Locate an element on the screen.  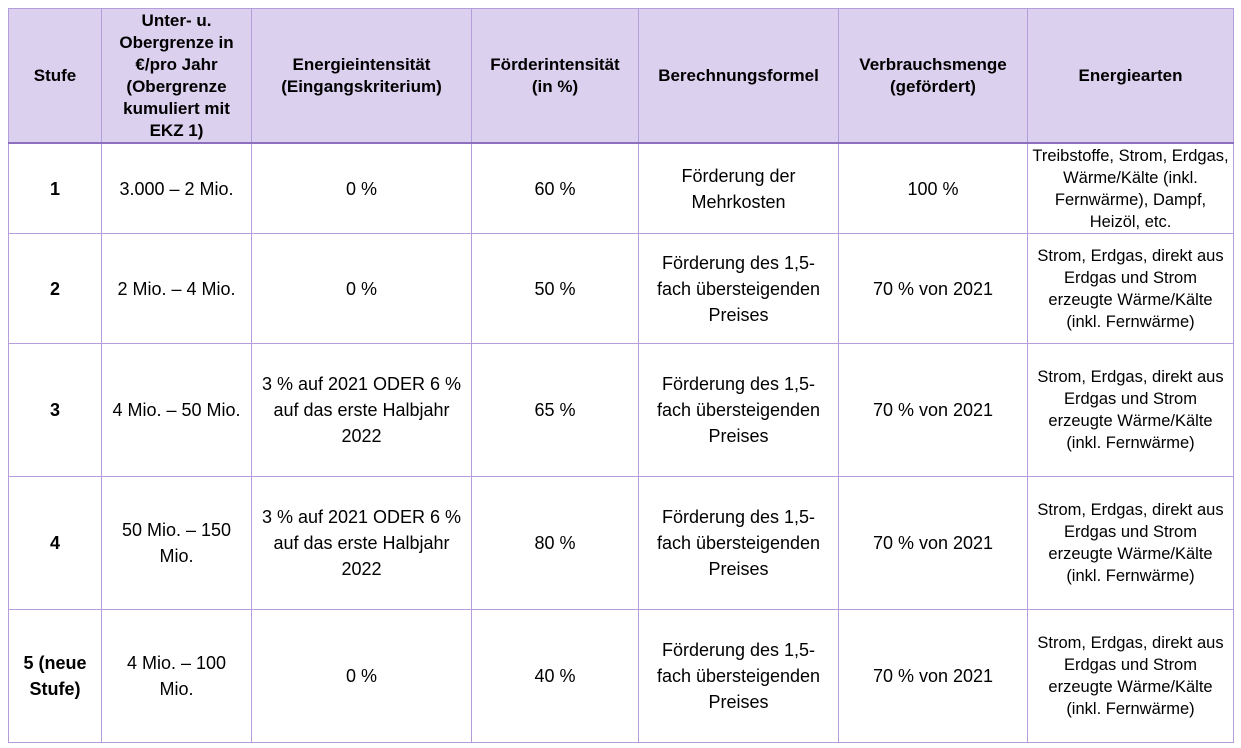
table-cell: 3 is located at coordinates (55, 410).